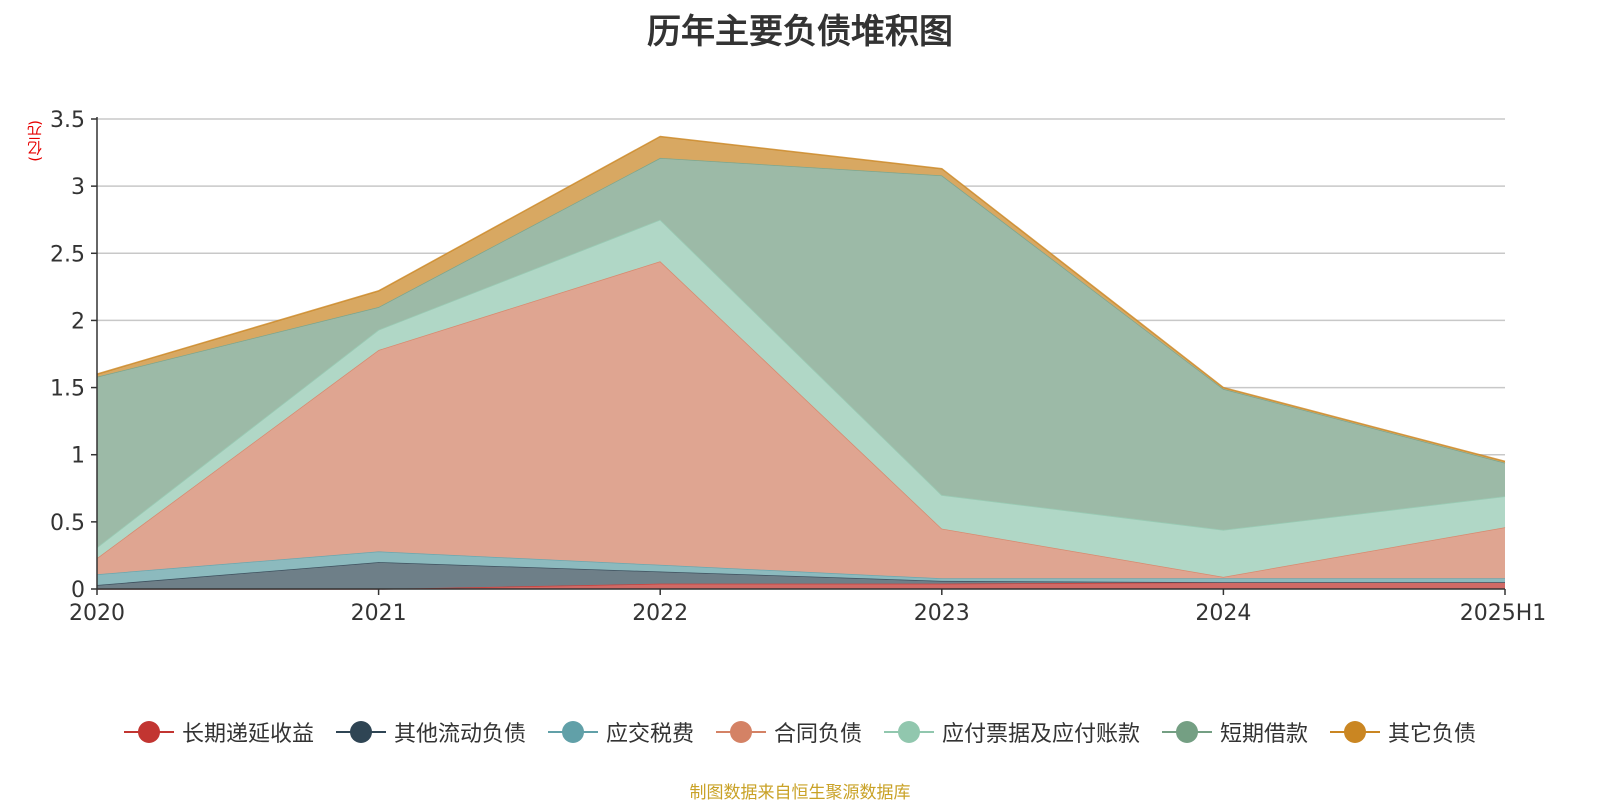  What do you see at coordinates (247, 734) in the screenshot?
I see `legend-label: 长期递延收益` at bounding box center [247, 734].